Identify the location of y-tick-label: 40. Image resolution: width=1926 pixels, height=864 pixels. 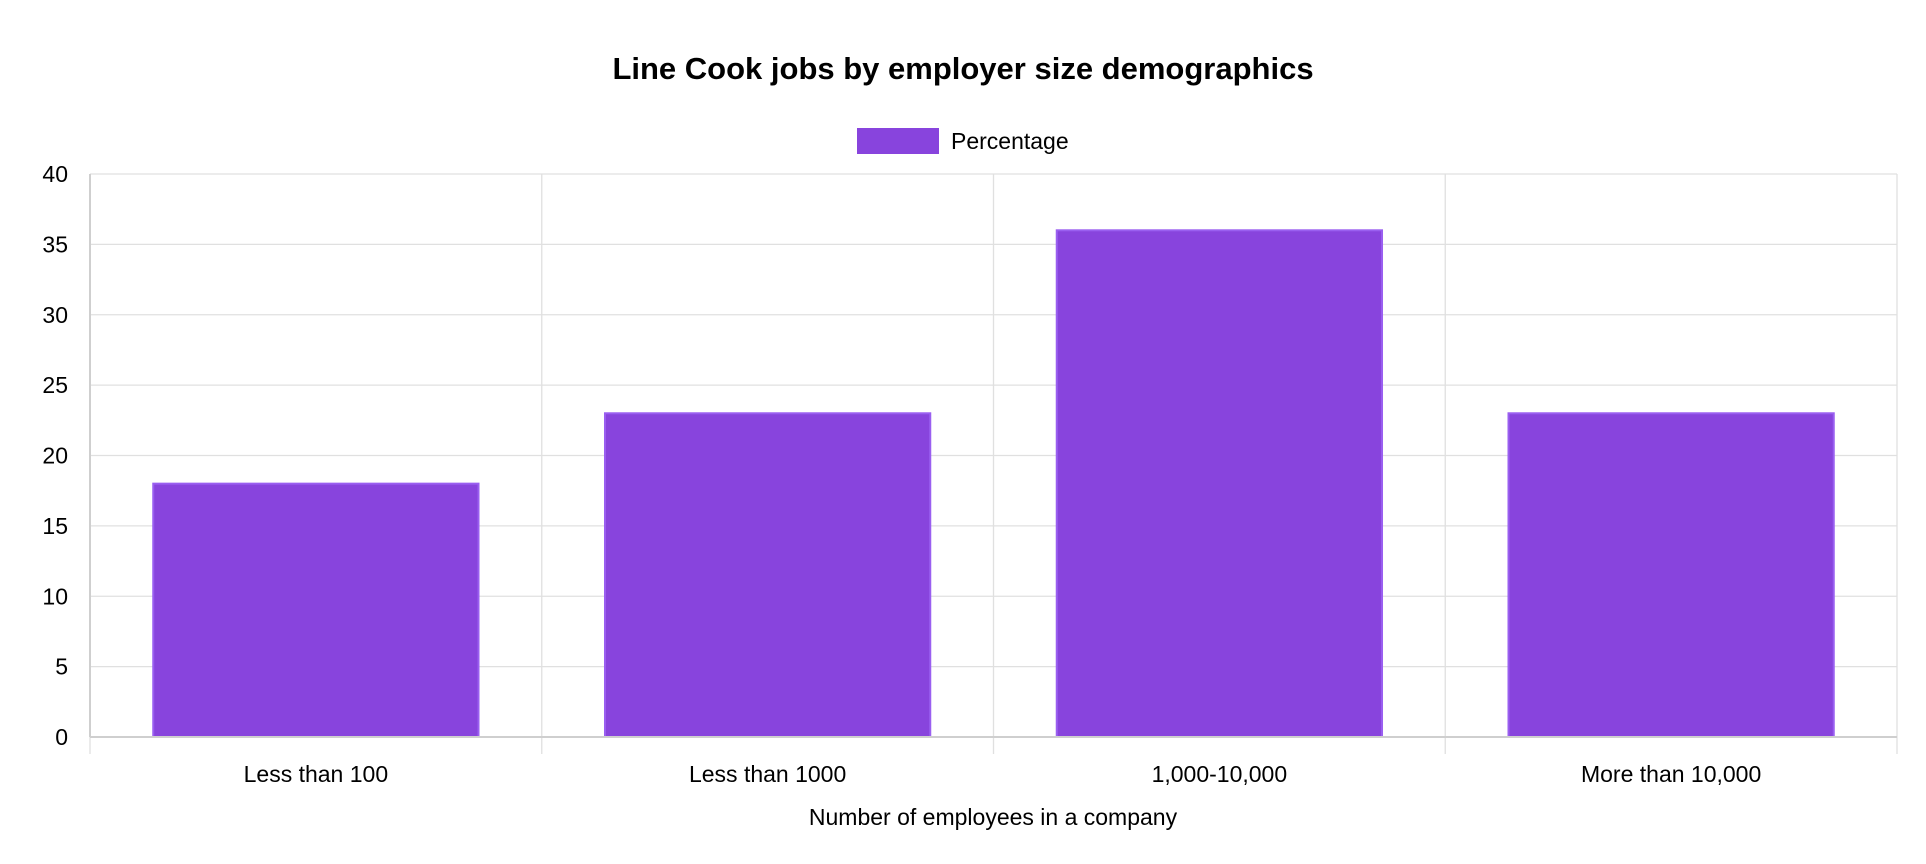
(55, 174).